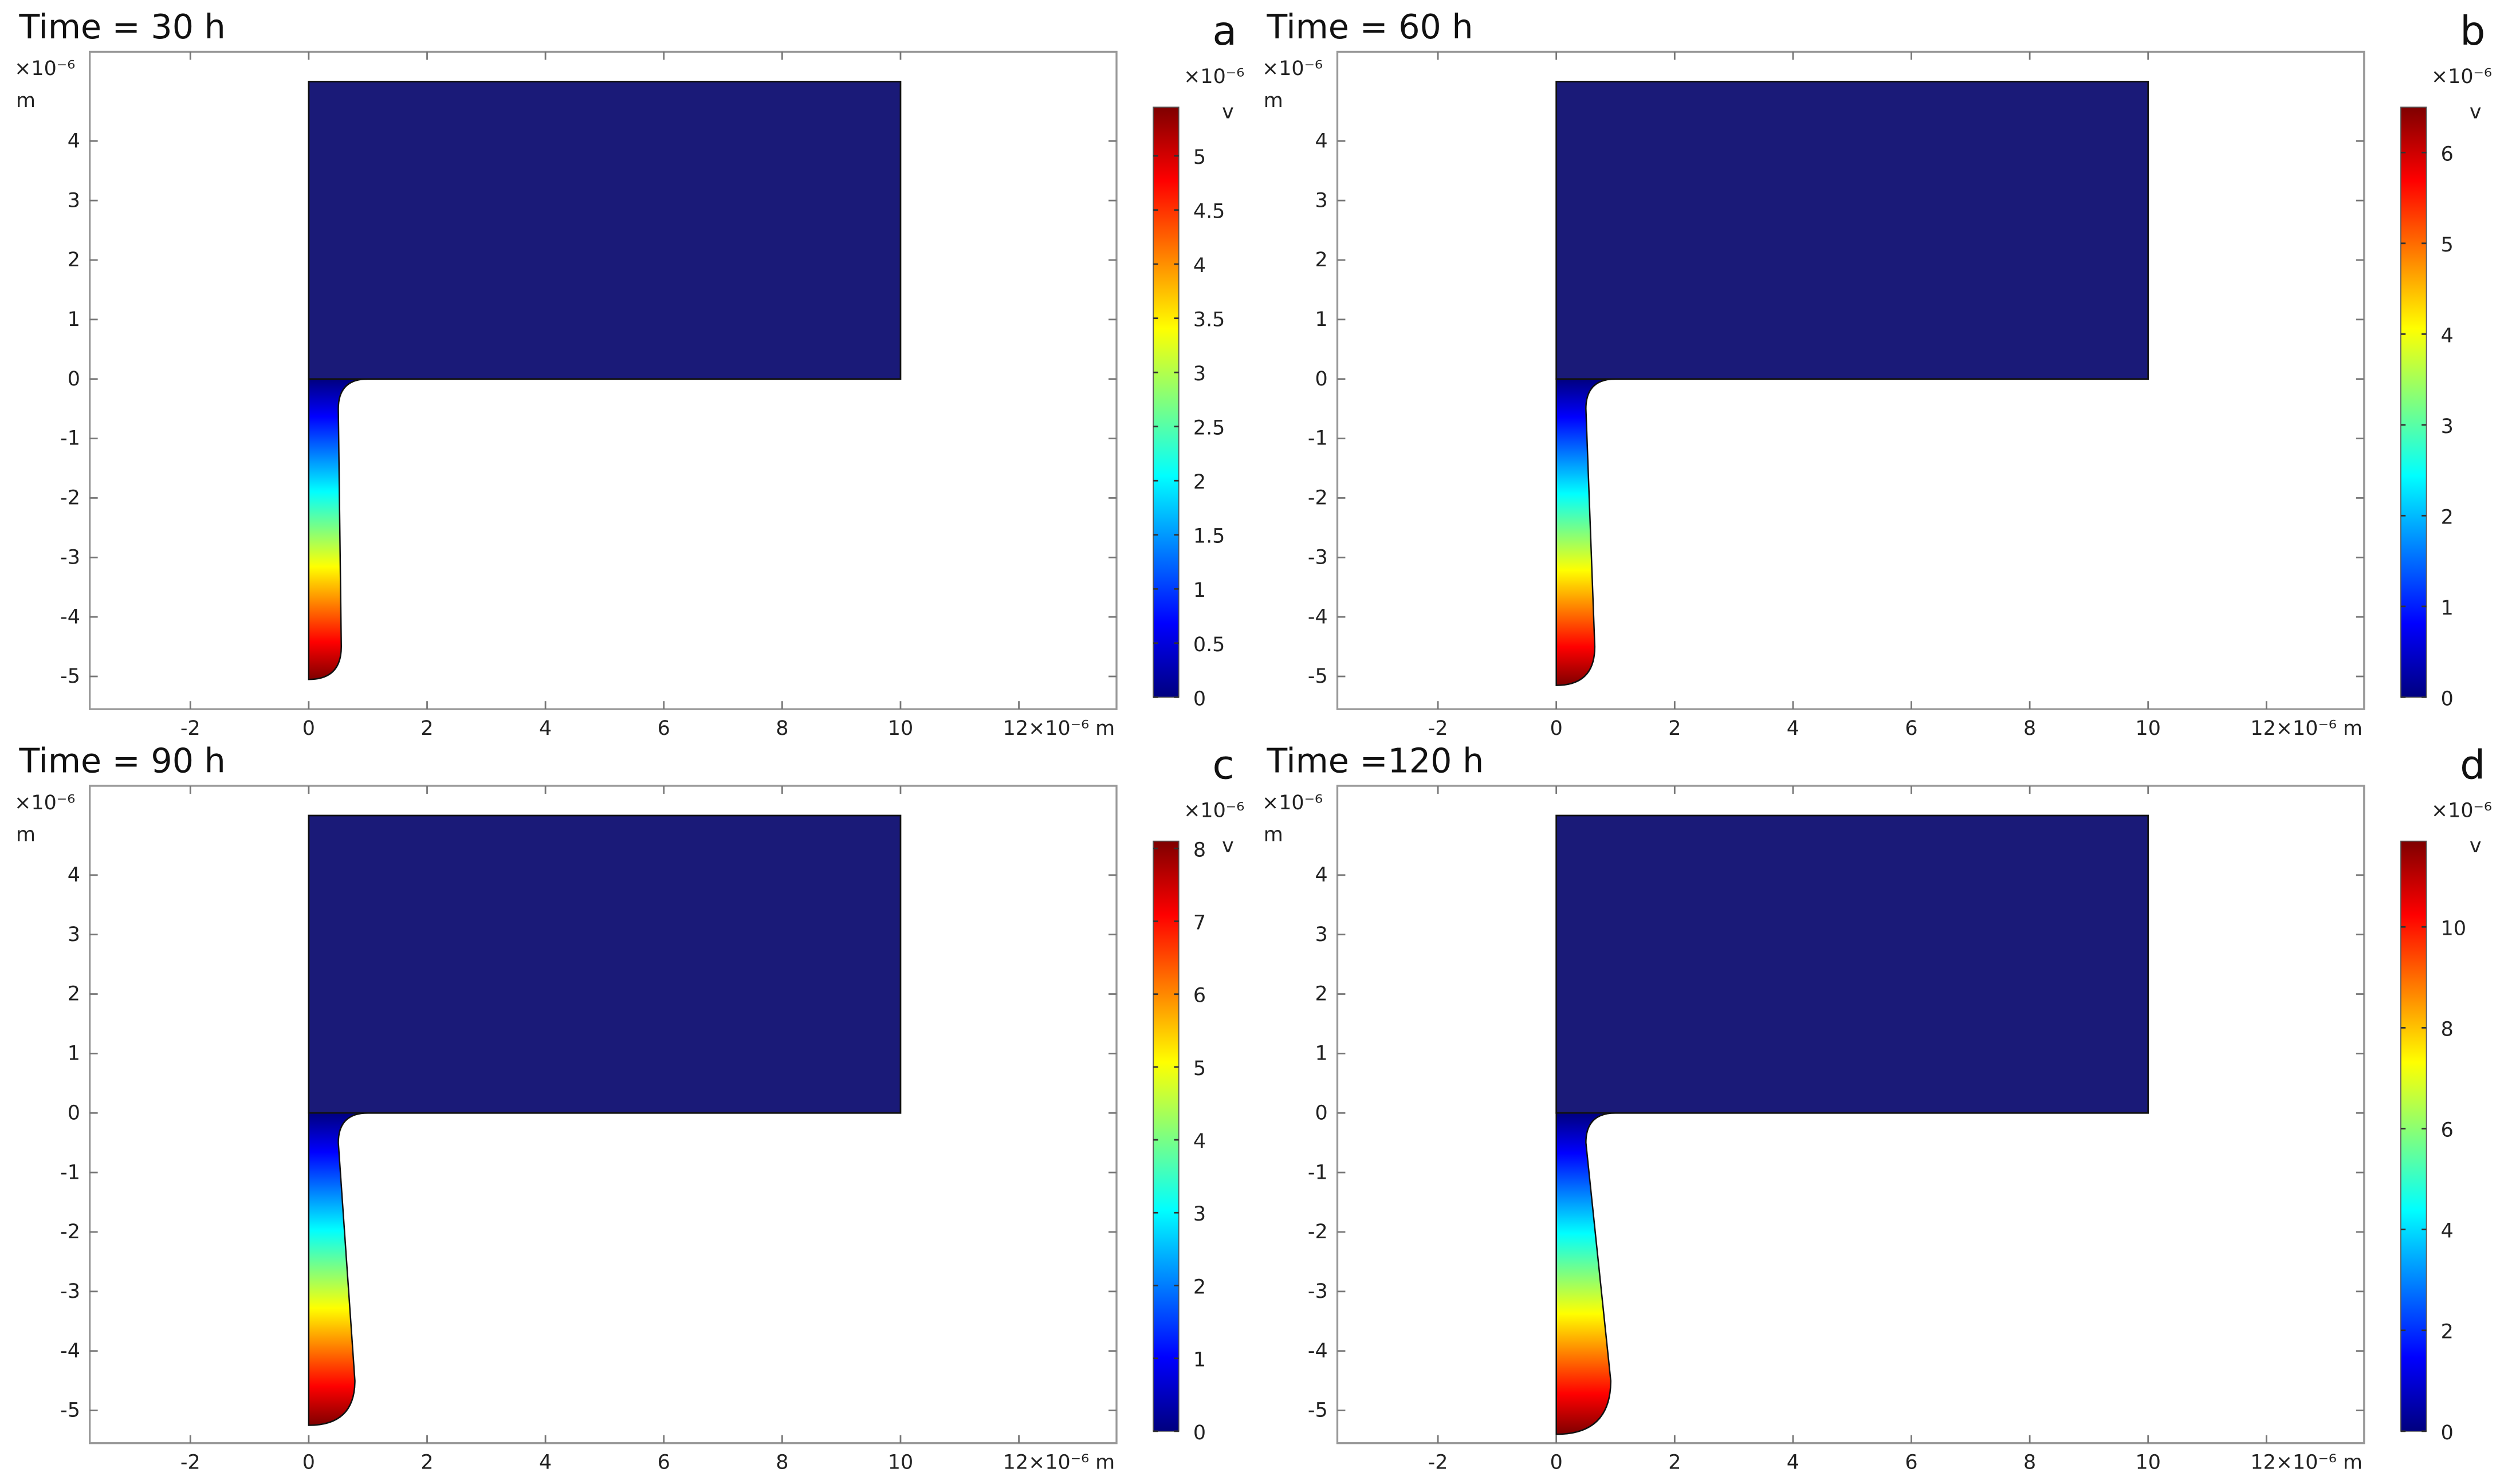  What do you see at coordinates (1209, 644) in the screenshot?
I see `colorbar-tick-label: 0.5` at bounding box center [1209, 644].